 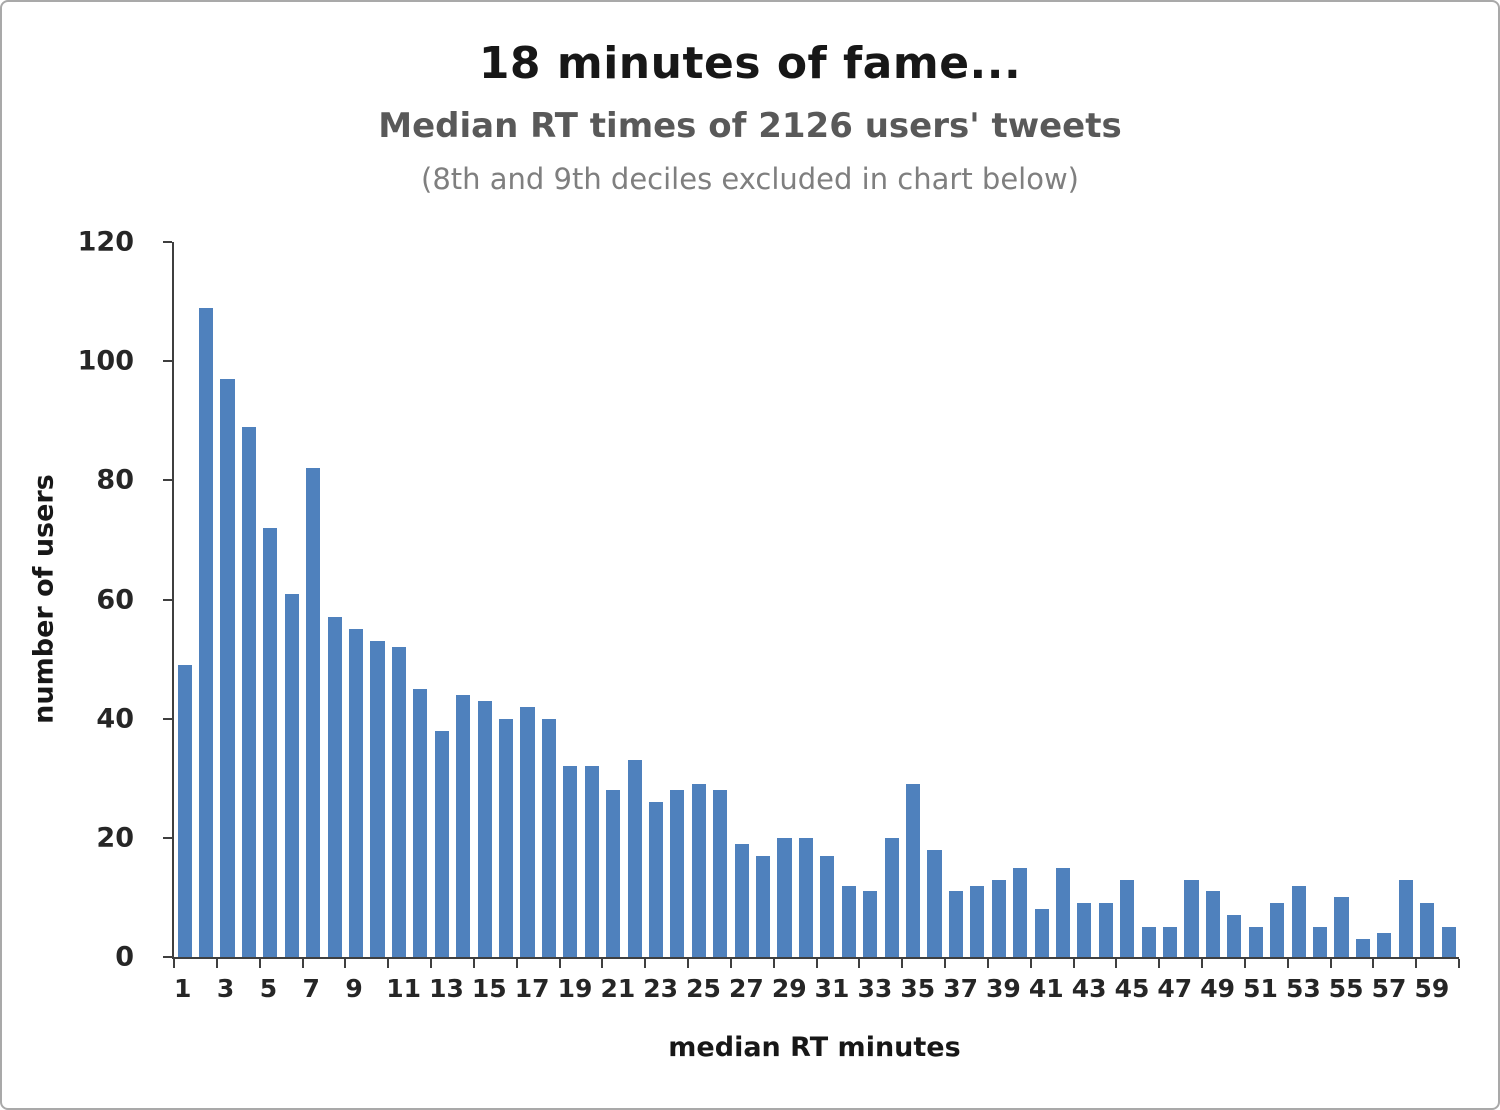 What do you see at coordinates (1448, 942) in the screenshot?
I see `bar-x60` at bounding box center [1448, 942].